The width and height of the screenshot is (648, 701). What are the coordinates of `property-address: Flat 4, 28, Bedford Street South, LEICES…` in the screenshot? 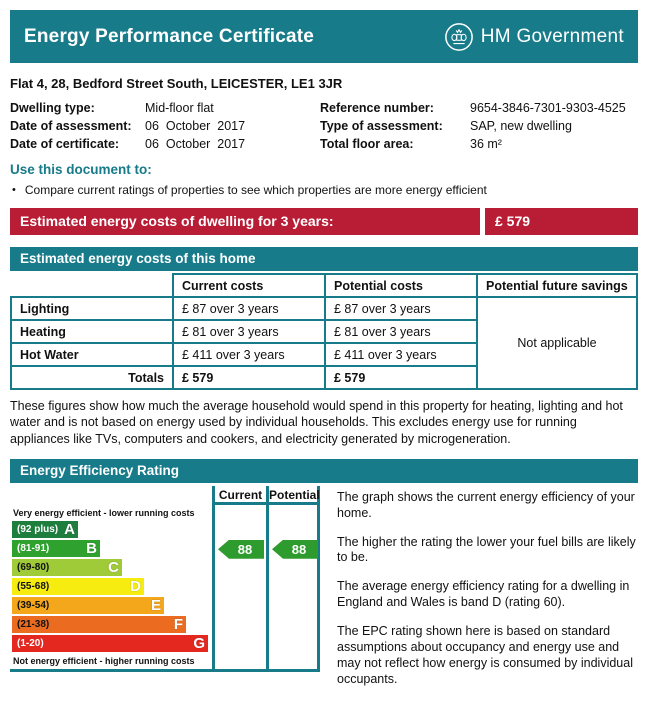 It's located at (176, 83).